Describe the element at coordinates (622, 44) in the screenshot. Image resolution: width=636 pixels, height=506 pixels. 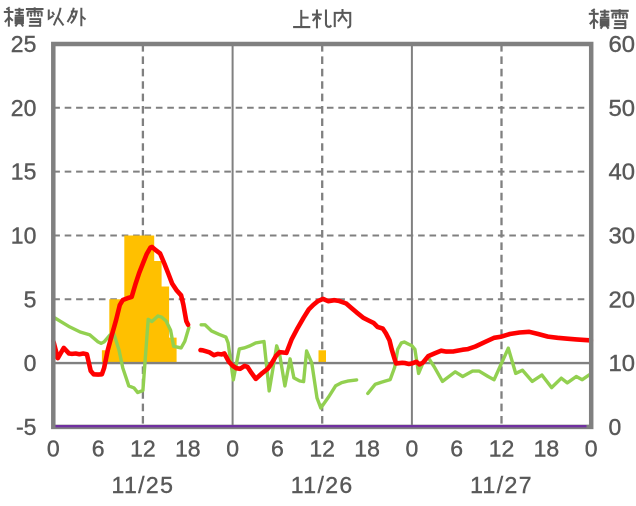
I see `svg-text: 60` at that location.